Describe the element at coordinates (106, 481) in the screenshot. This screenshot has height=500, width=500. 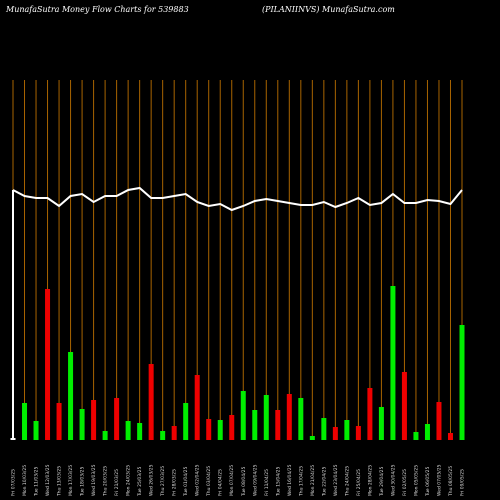
I see `x-tick-label: Thu 20/03/25` at that location.